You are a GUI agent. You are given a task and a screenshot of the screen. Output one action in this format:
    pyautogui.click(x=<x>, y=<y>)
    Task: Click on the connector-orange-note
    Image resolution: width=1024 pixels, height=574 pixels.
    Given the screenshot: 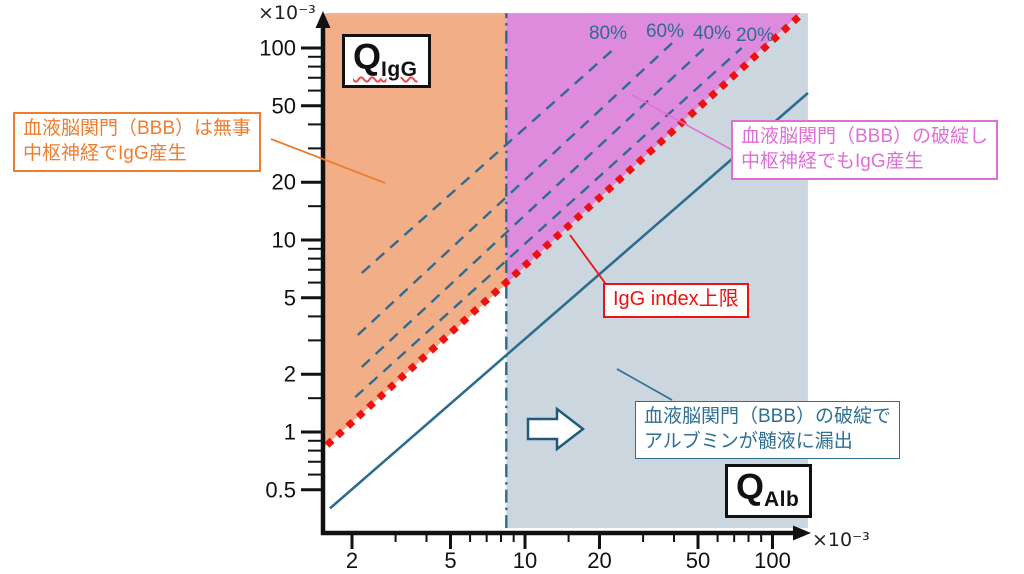 What is the action you would take?
    pyautogui.click(x=328, y=161)
    